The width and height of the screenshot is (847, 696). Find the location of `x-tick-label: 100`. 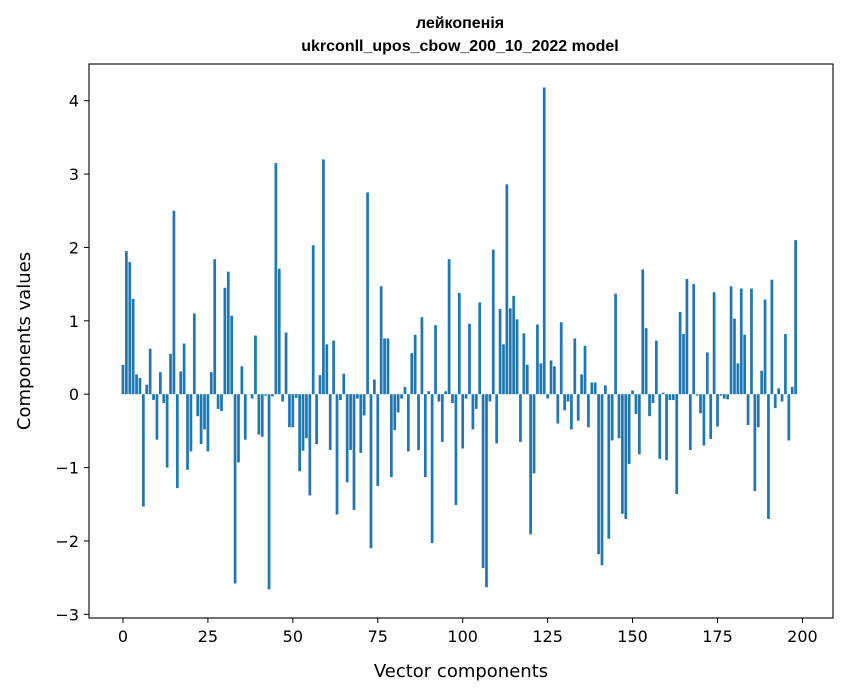

x-tick-label: 100 is located at coordinates (462, 636).